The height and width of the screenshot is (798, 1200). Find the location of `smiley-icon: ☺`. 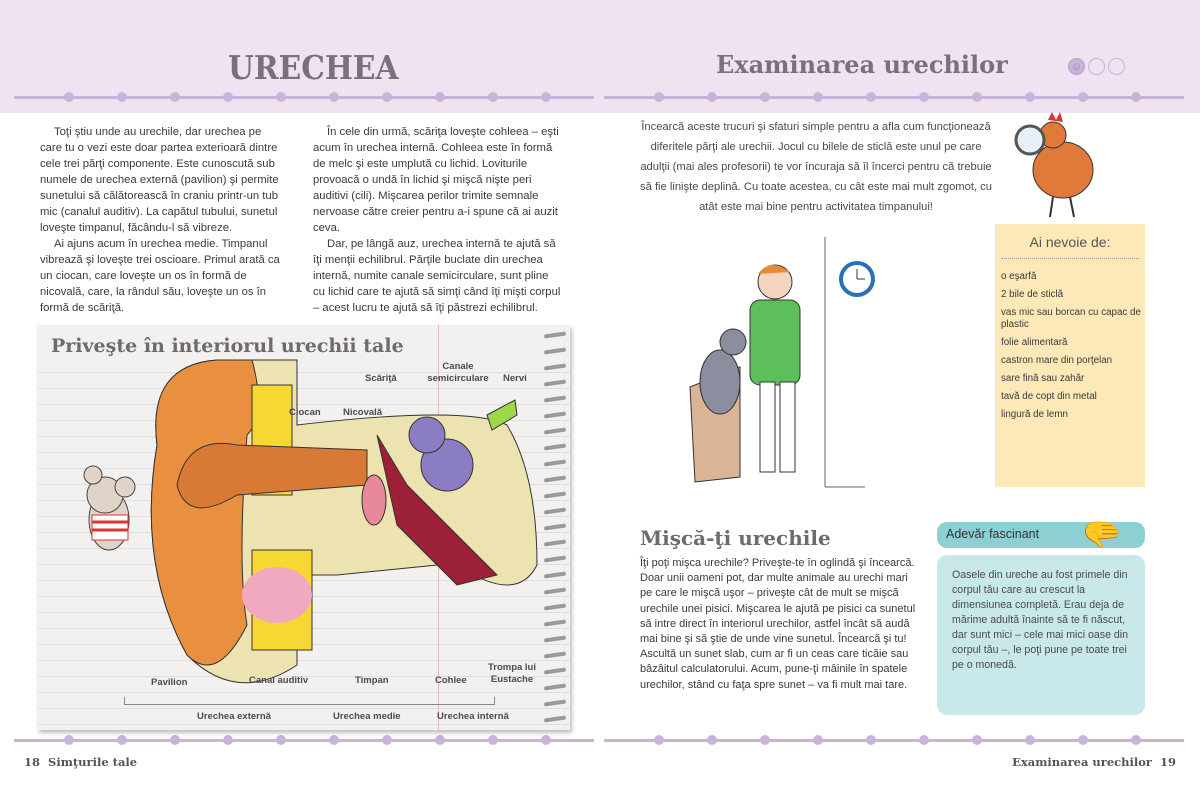

smiley-icon: ☺ is located at coordinates (1076, 66).